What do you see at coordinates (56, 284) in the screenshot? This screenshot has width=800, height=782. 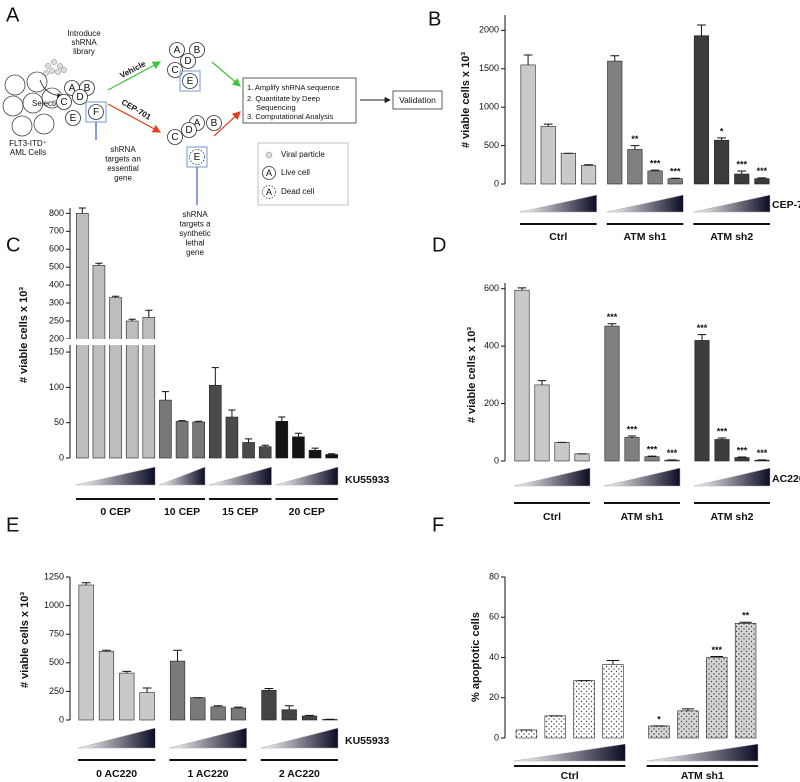 I see `y-tick-label: 400` at bounding box center [56, 284].